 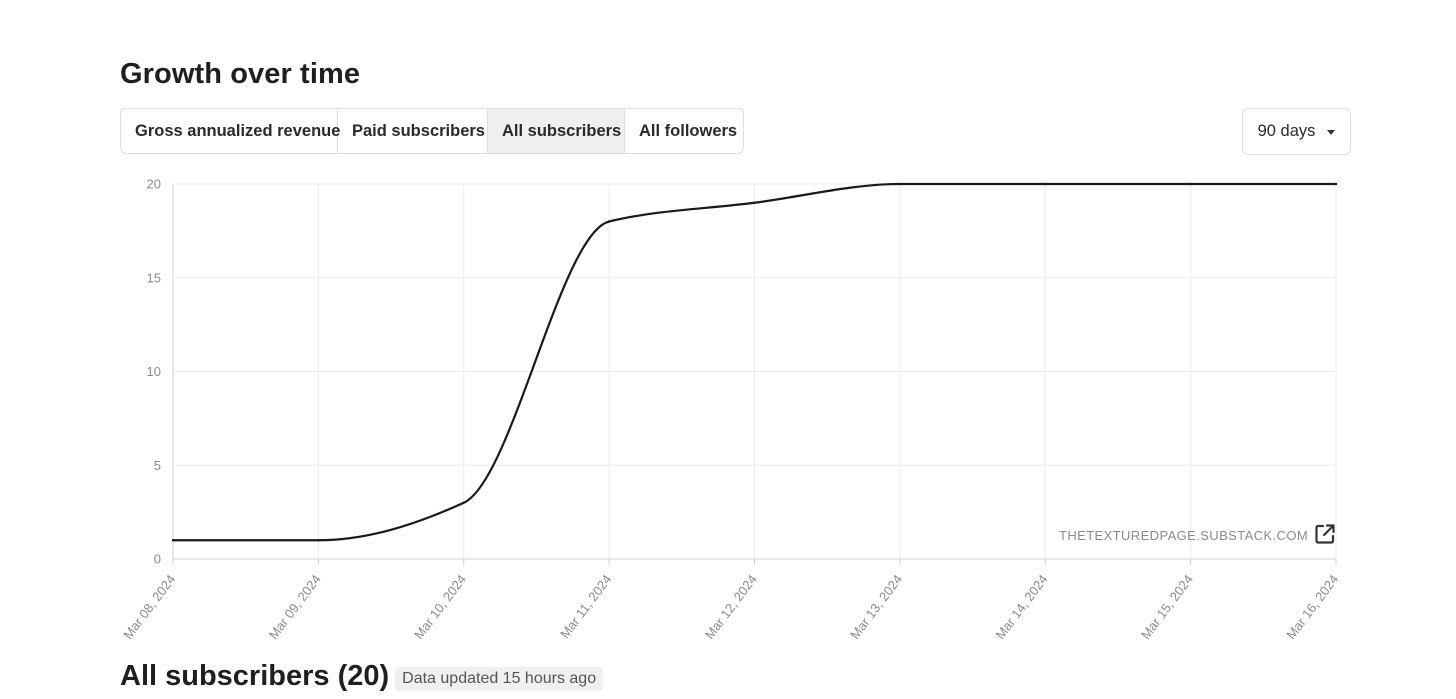 What do you see at coordinates (154, 184) in the screenshot?
I see `y-tick-label: 20` at bounding box center [154, 184].